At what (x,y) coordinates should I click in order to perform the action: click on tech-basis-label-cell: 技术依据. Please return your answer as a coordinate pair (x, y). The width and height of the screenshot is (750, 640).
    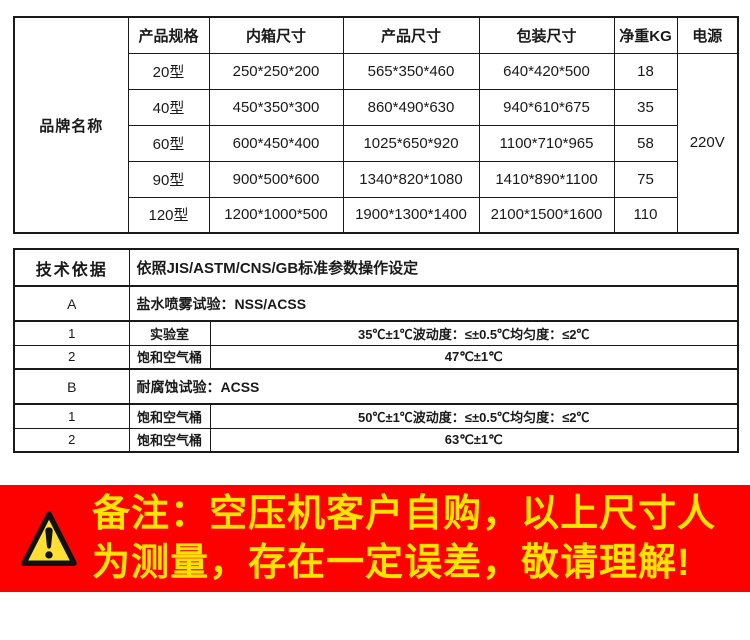
    Looking at the image, I should click on (71, 267).